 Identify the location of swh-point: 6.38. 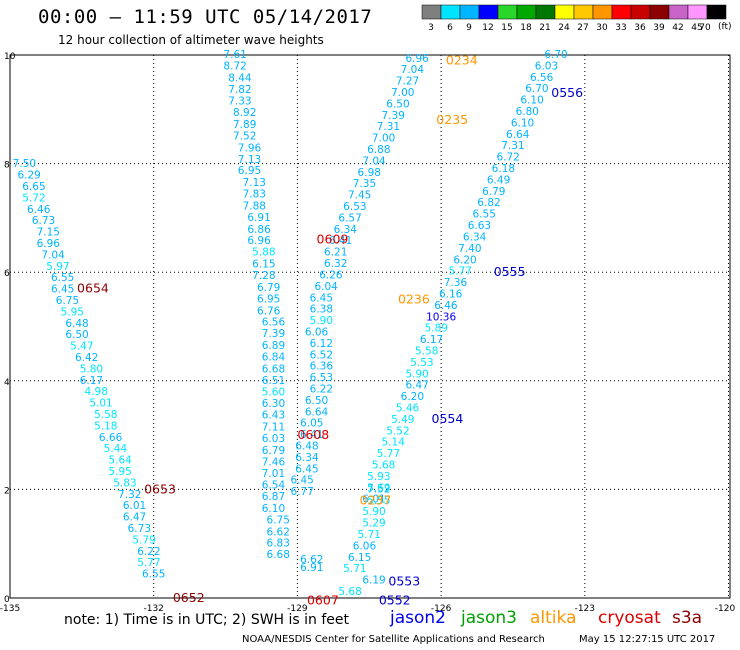
(321, 310).